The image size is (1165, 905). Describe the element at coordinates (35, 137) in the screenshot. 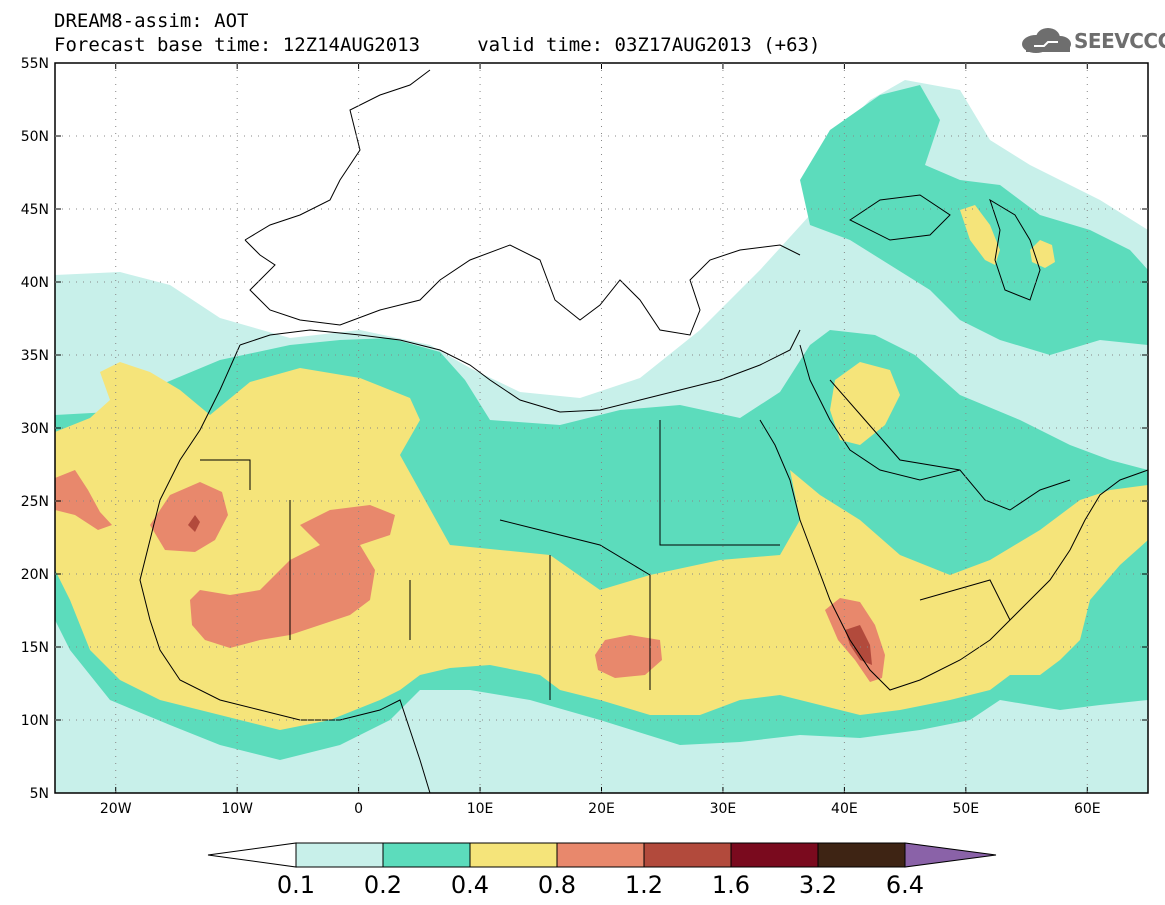

I see `lat-label: 50N` at that location.